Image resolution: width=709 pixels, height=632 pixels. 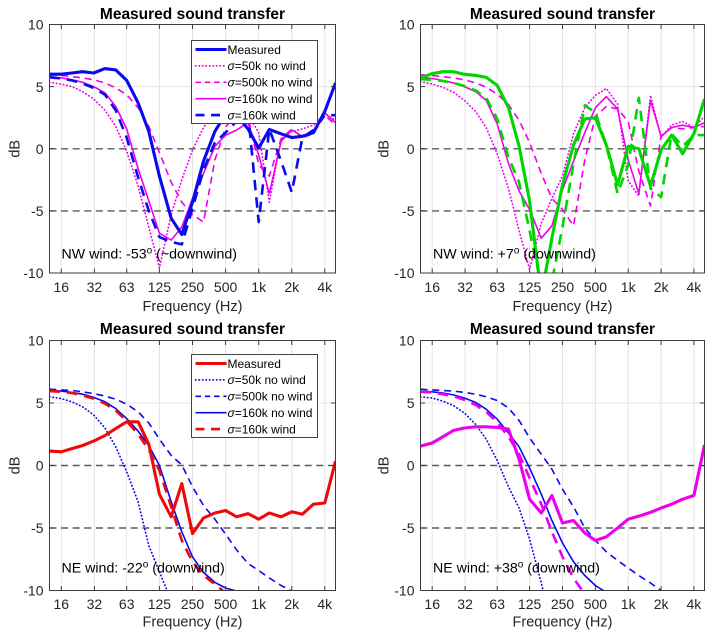 What do you see at coordinates (150, 254) in the screenshot?
I see `svg-text: NW wind: -53o (~downwind)` at bounding box center [150, 254].